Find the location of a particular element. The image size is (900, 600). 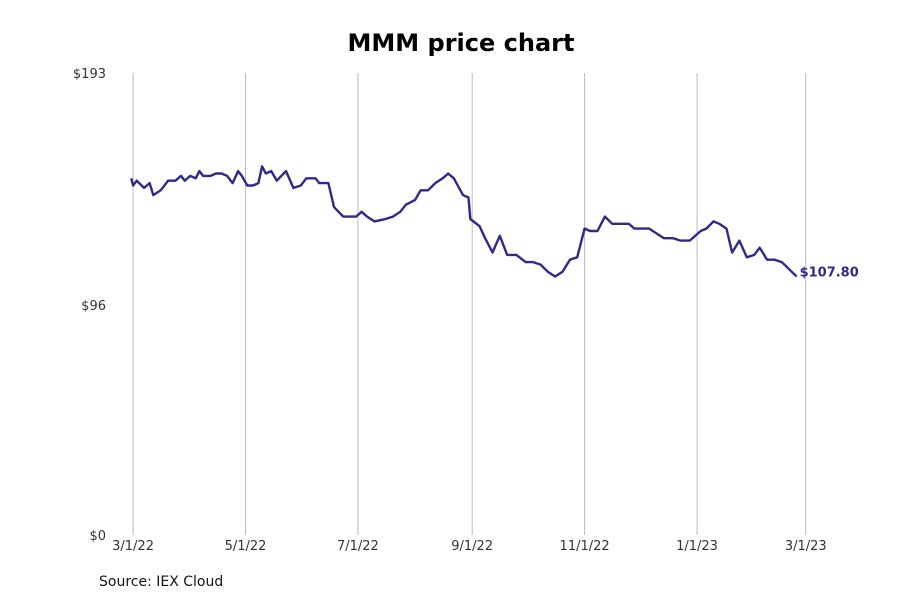

x-tick-label: 1/1/23 is located at coordinates (697, 546).